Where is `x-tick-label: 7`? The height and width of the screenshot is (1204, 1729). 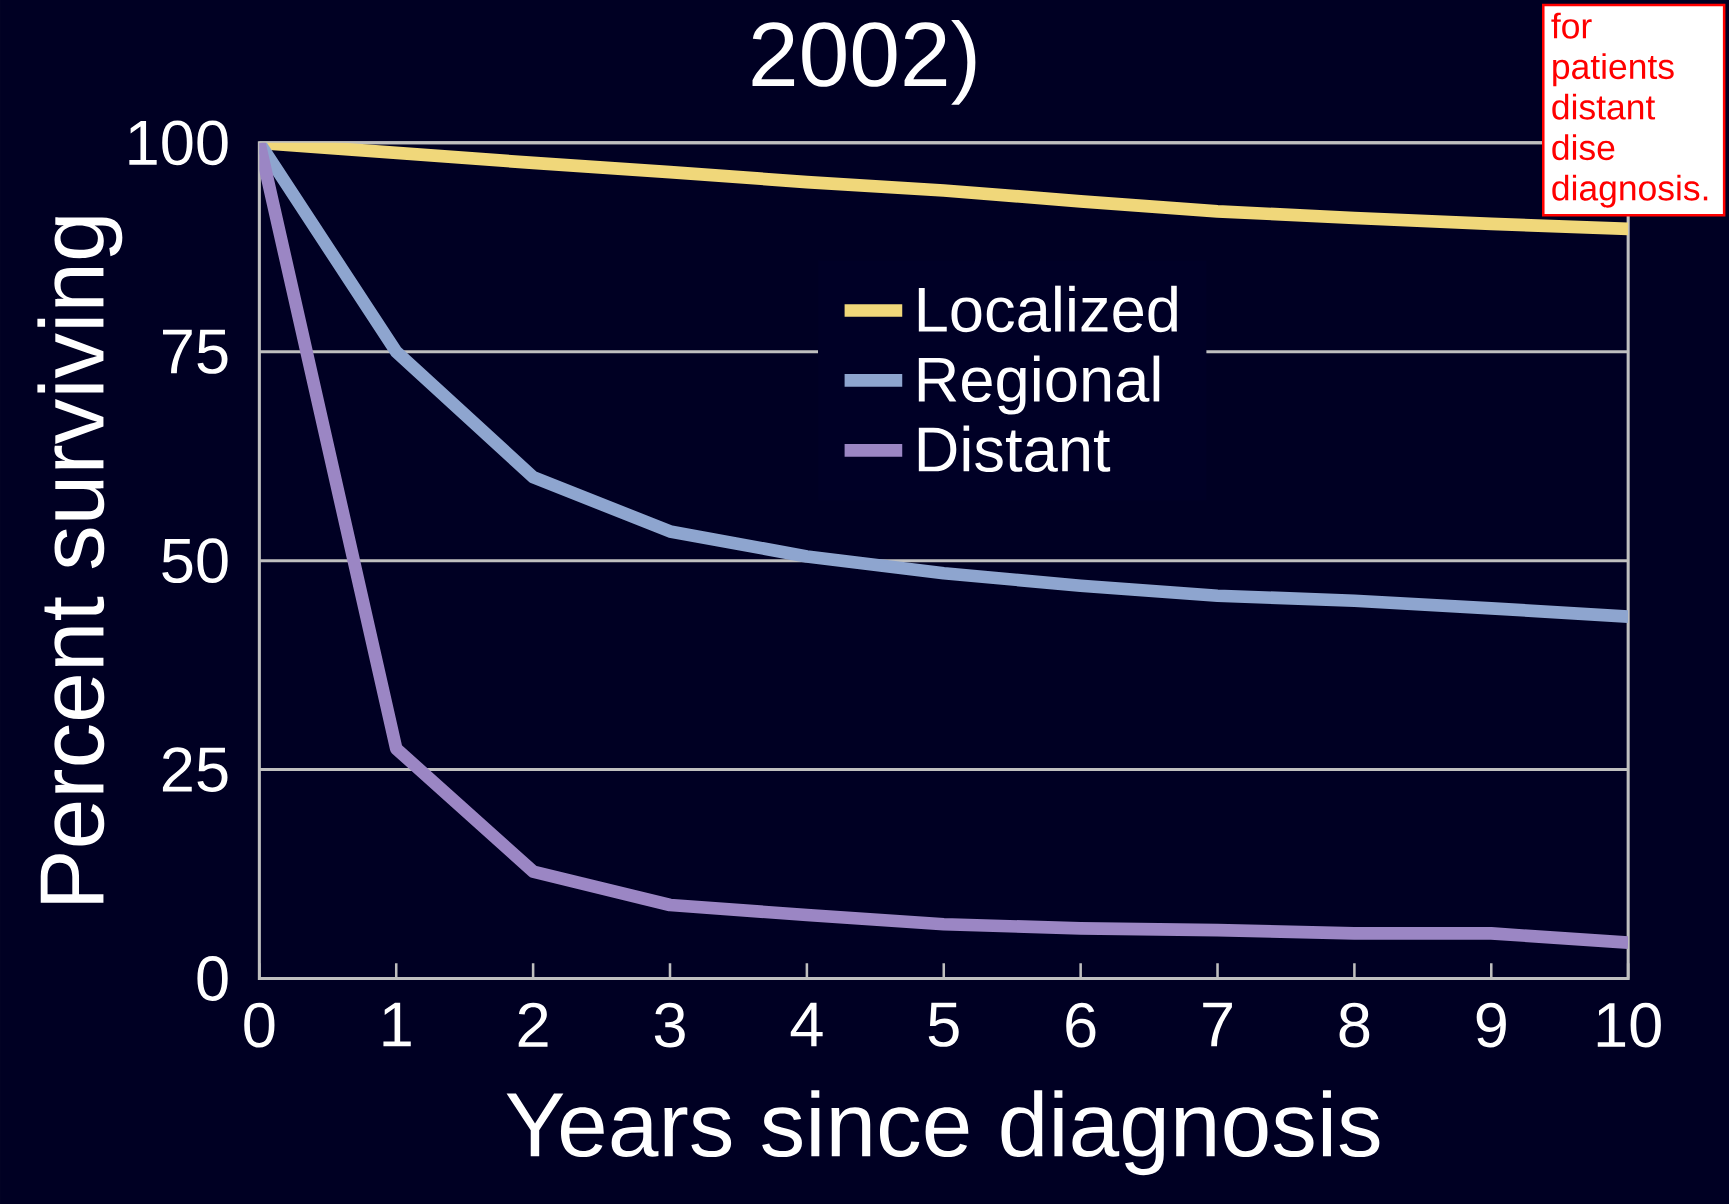 x-tick-label: 7 is located at coordinates (1217, 1024).